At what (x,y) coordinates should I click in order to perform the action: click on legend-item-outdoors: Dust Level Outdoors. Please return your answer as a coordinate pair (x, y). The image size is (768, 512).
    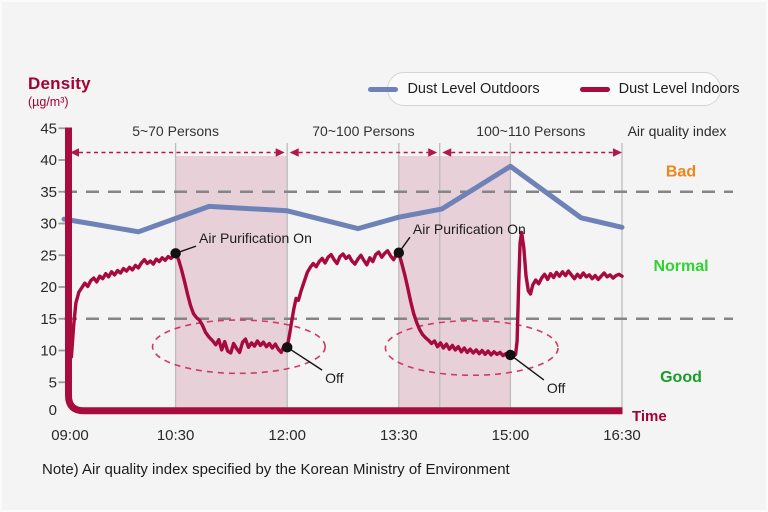
    Looking at the image, I should click on (454, 89).